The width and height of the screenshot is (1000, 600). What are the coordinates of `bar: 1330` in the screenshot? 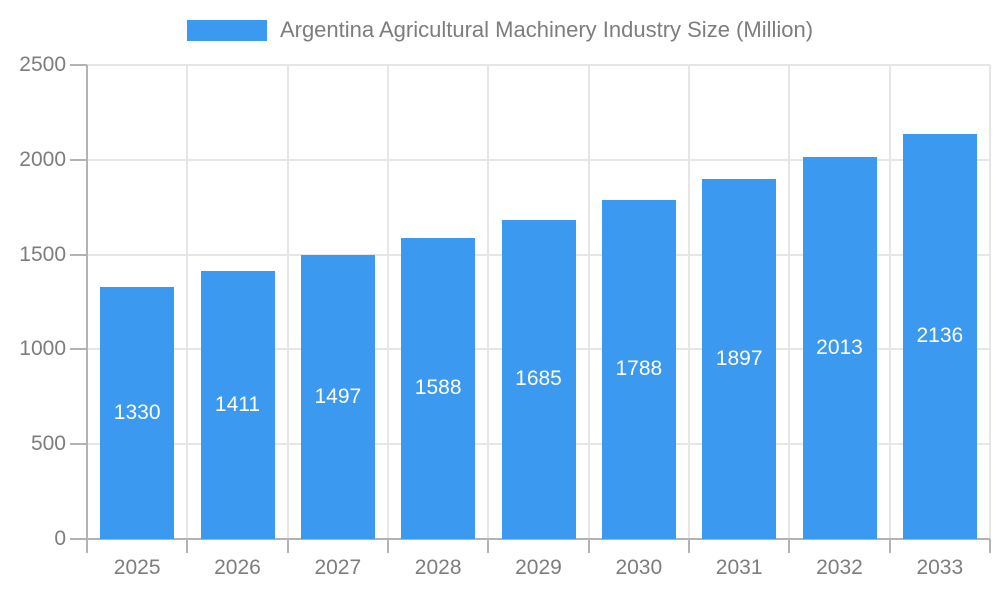 It's located at (137, 412).